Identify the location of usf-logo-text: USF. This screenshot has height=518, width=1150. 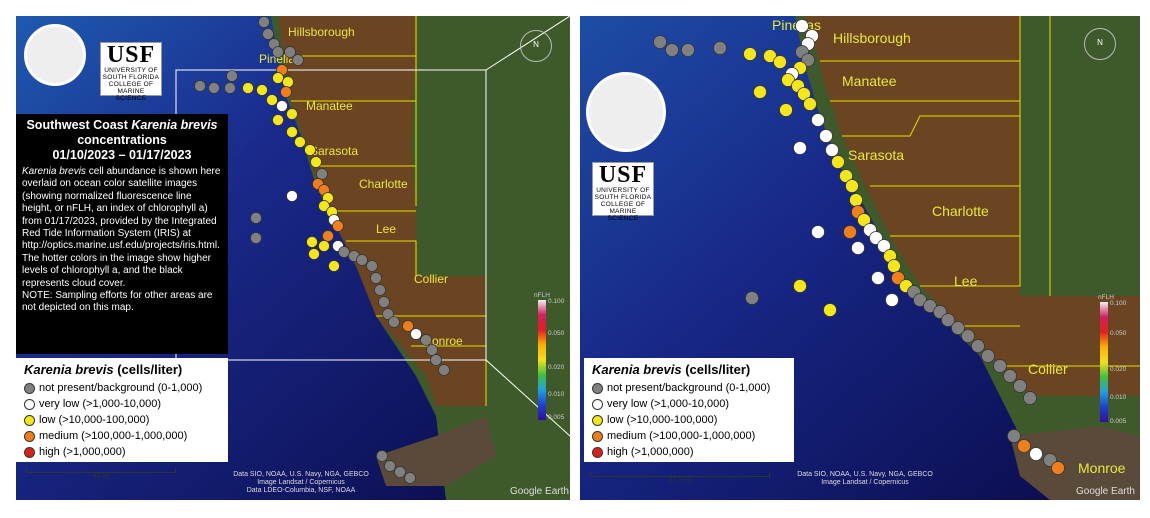
(131, 55).